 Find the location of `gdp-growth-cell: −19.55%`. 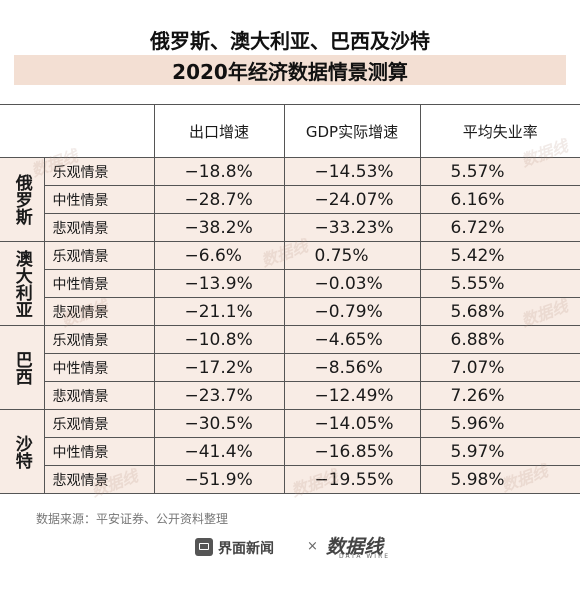

gdp-growth-cell: −19.55% is located at coordinates (352, 479).